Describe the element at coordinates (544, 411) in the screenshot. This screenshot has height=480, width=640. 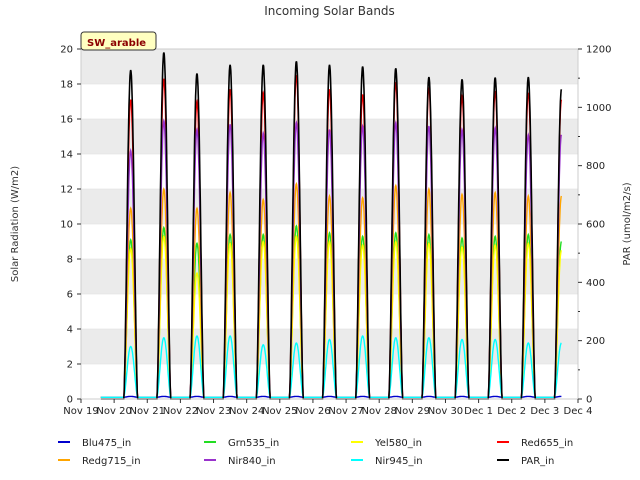
I see `x-tick-label: Dec 3` at that location.